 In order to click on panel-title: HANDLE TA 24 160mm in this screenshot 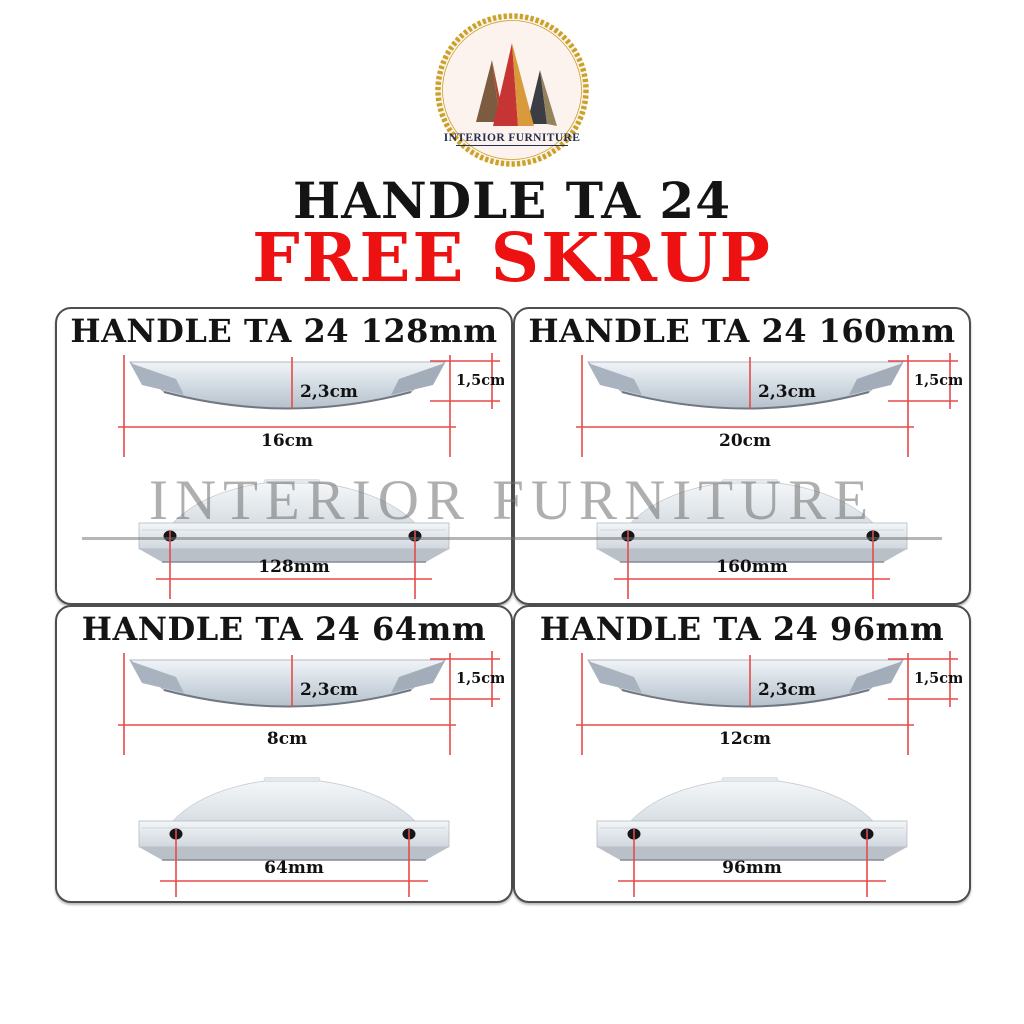, I will do `click(742, 331)`.